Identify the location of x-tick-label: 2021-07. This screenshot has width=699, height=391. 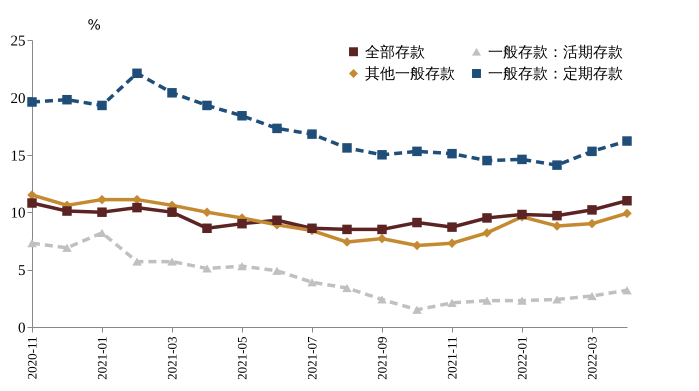
(312, 358).